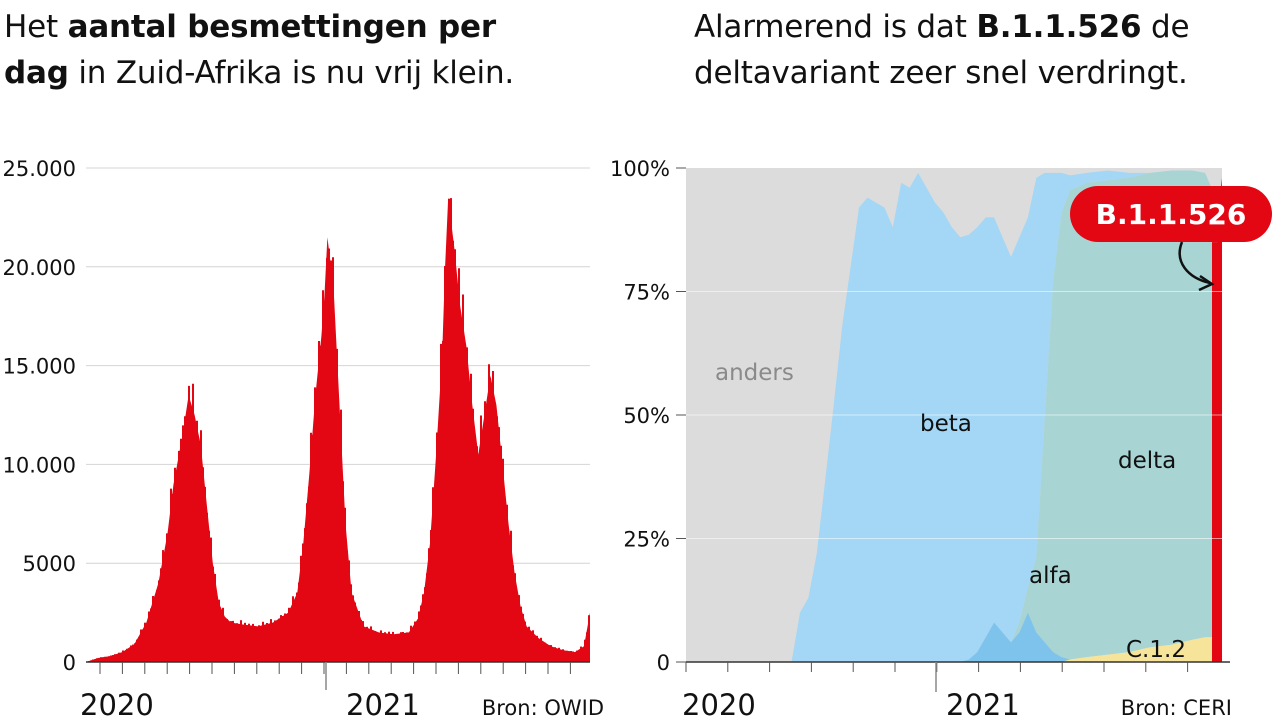 The height and width of the screenshot is (720, 1280). I want to click on b11526-badge-label: B.1.1.526, so click(1171, 214).